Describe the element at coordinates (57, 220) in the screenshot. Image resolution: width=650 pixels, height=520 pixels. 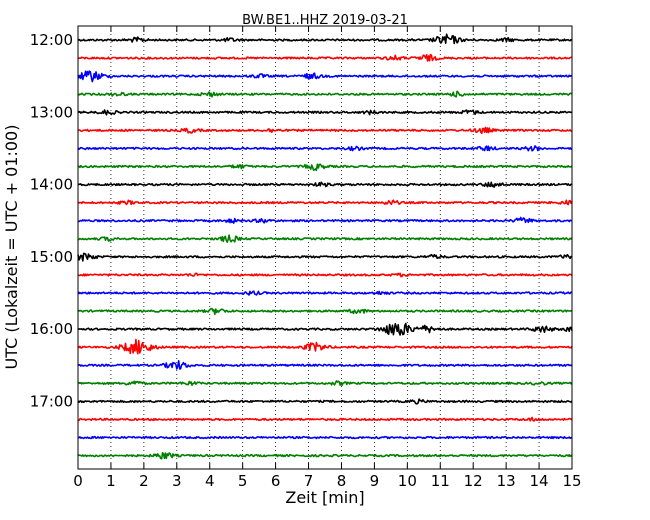
I see `y-axis: 12:00 13:00 14:00 15:00 16:00 17:00` at that location.